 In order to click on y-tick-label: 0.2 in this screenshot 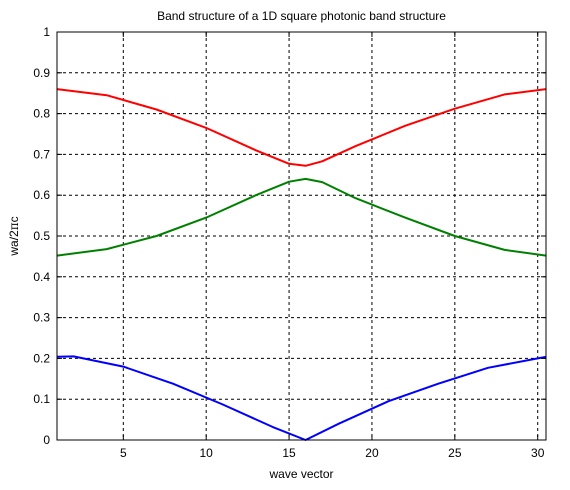, I will do `click(41, 358)`.